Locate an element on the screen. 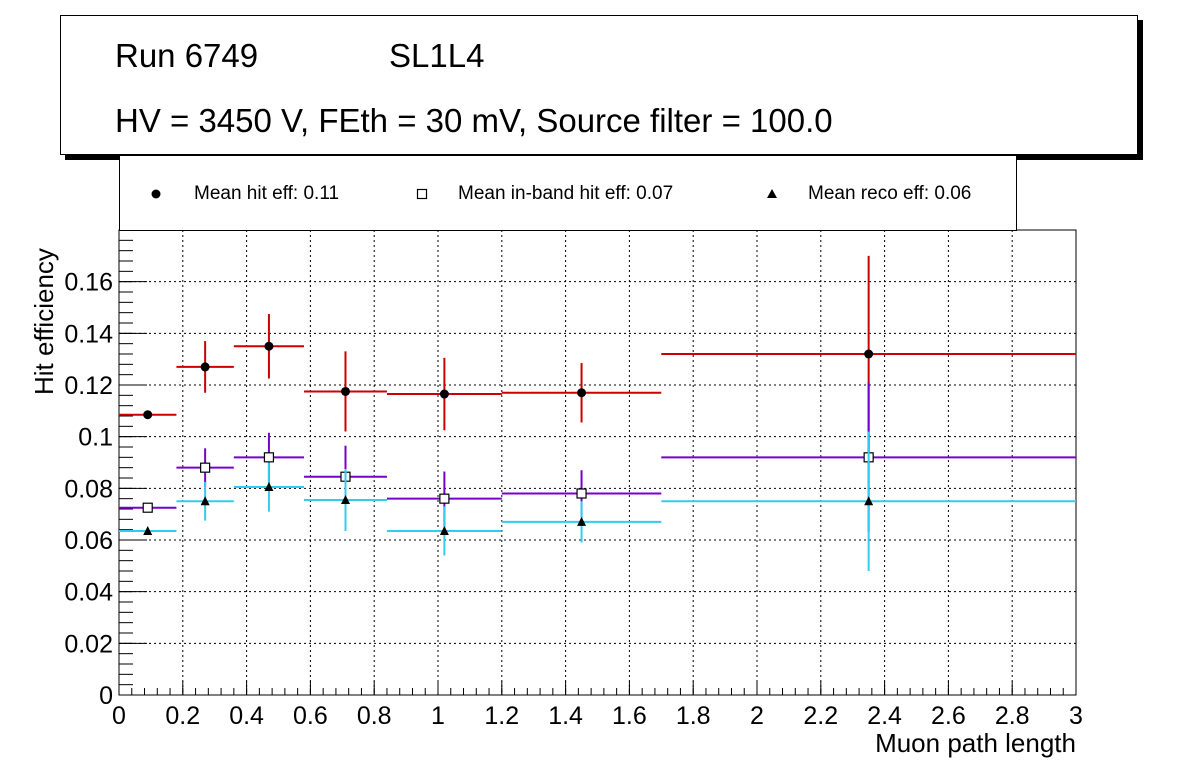 This screenshot has height=772, width=1196. x-tick-label: 1.6 is located at coordinates (629, 716).